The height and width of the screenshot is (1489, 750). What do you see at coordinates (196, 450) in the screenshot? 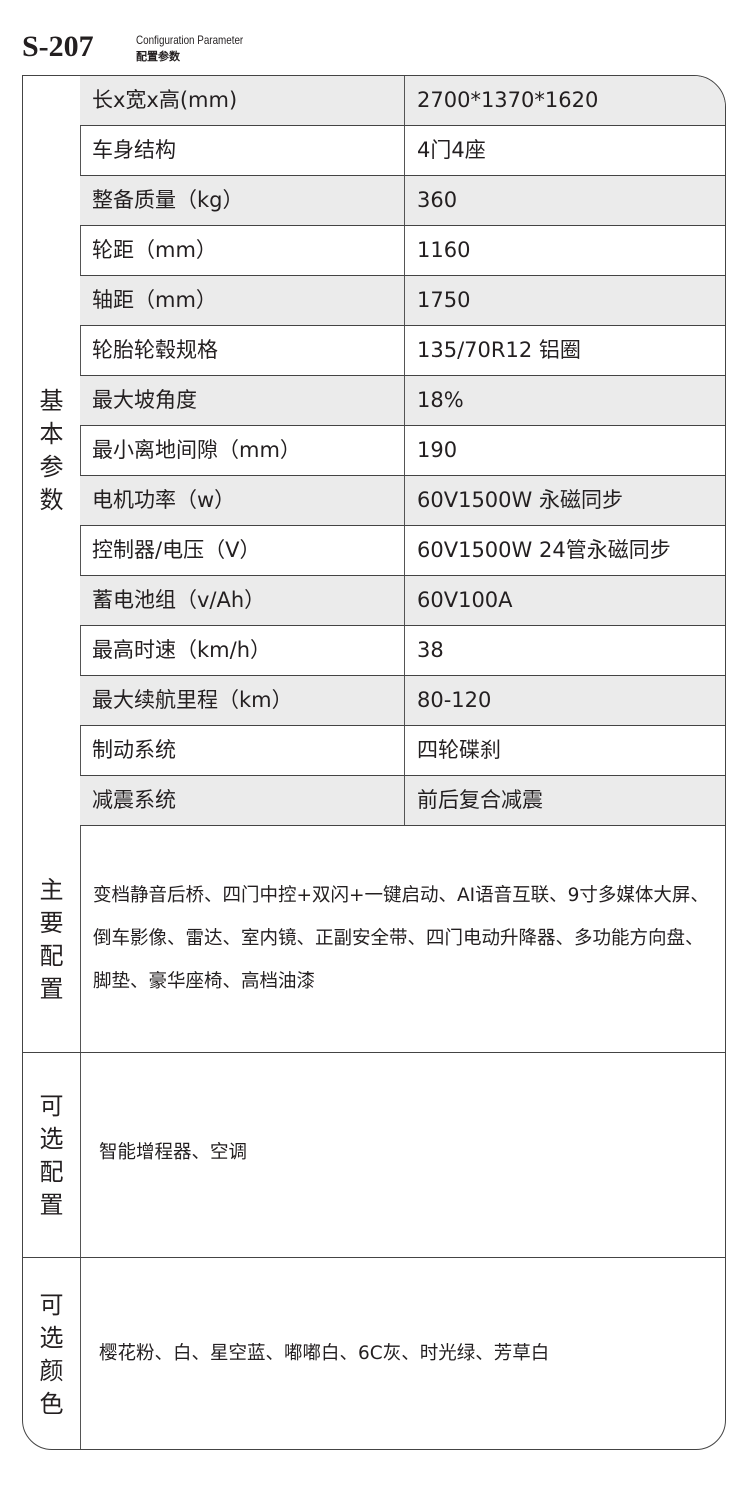
I see `param-name: 最小离地间隙（mm）` at bounding box center [196, 450].